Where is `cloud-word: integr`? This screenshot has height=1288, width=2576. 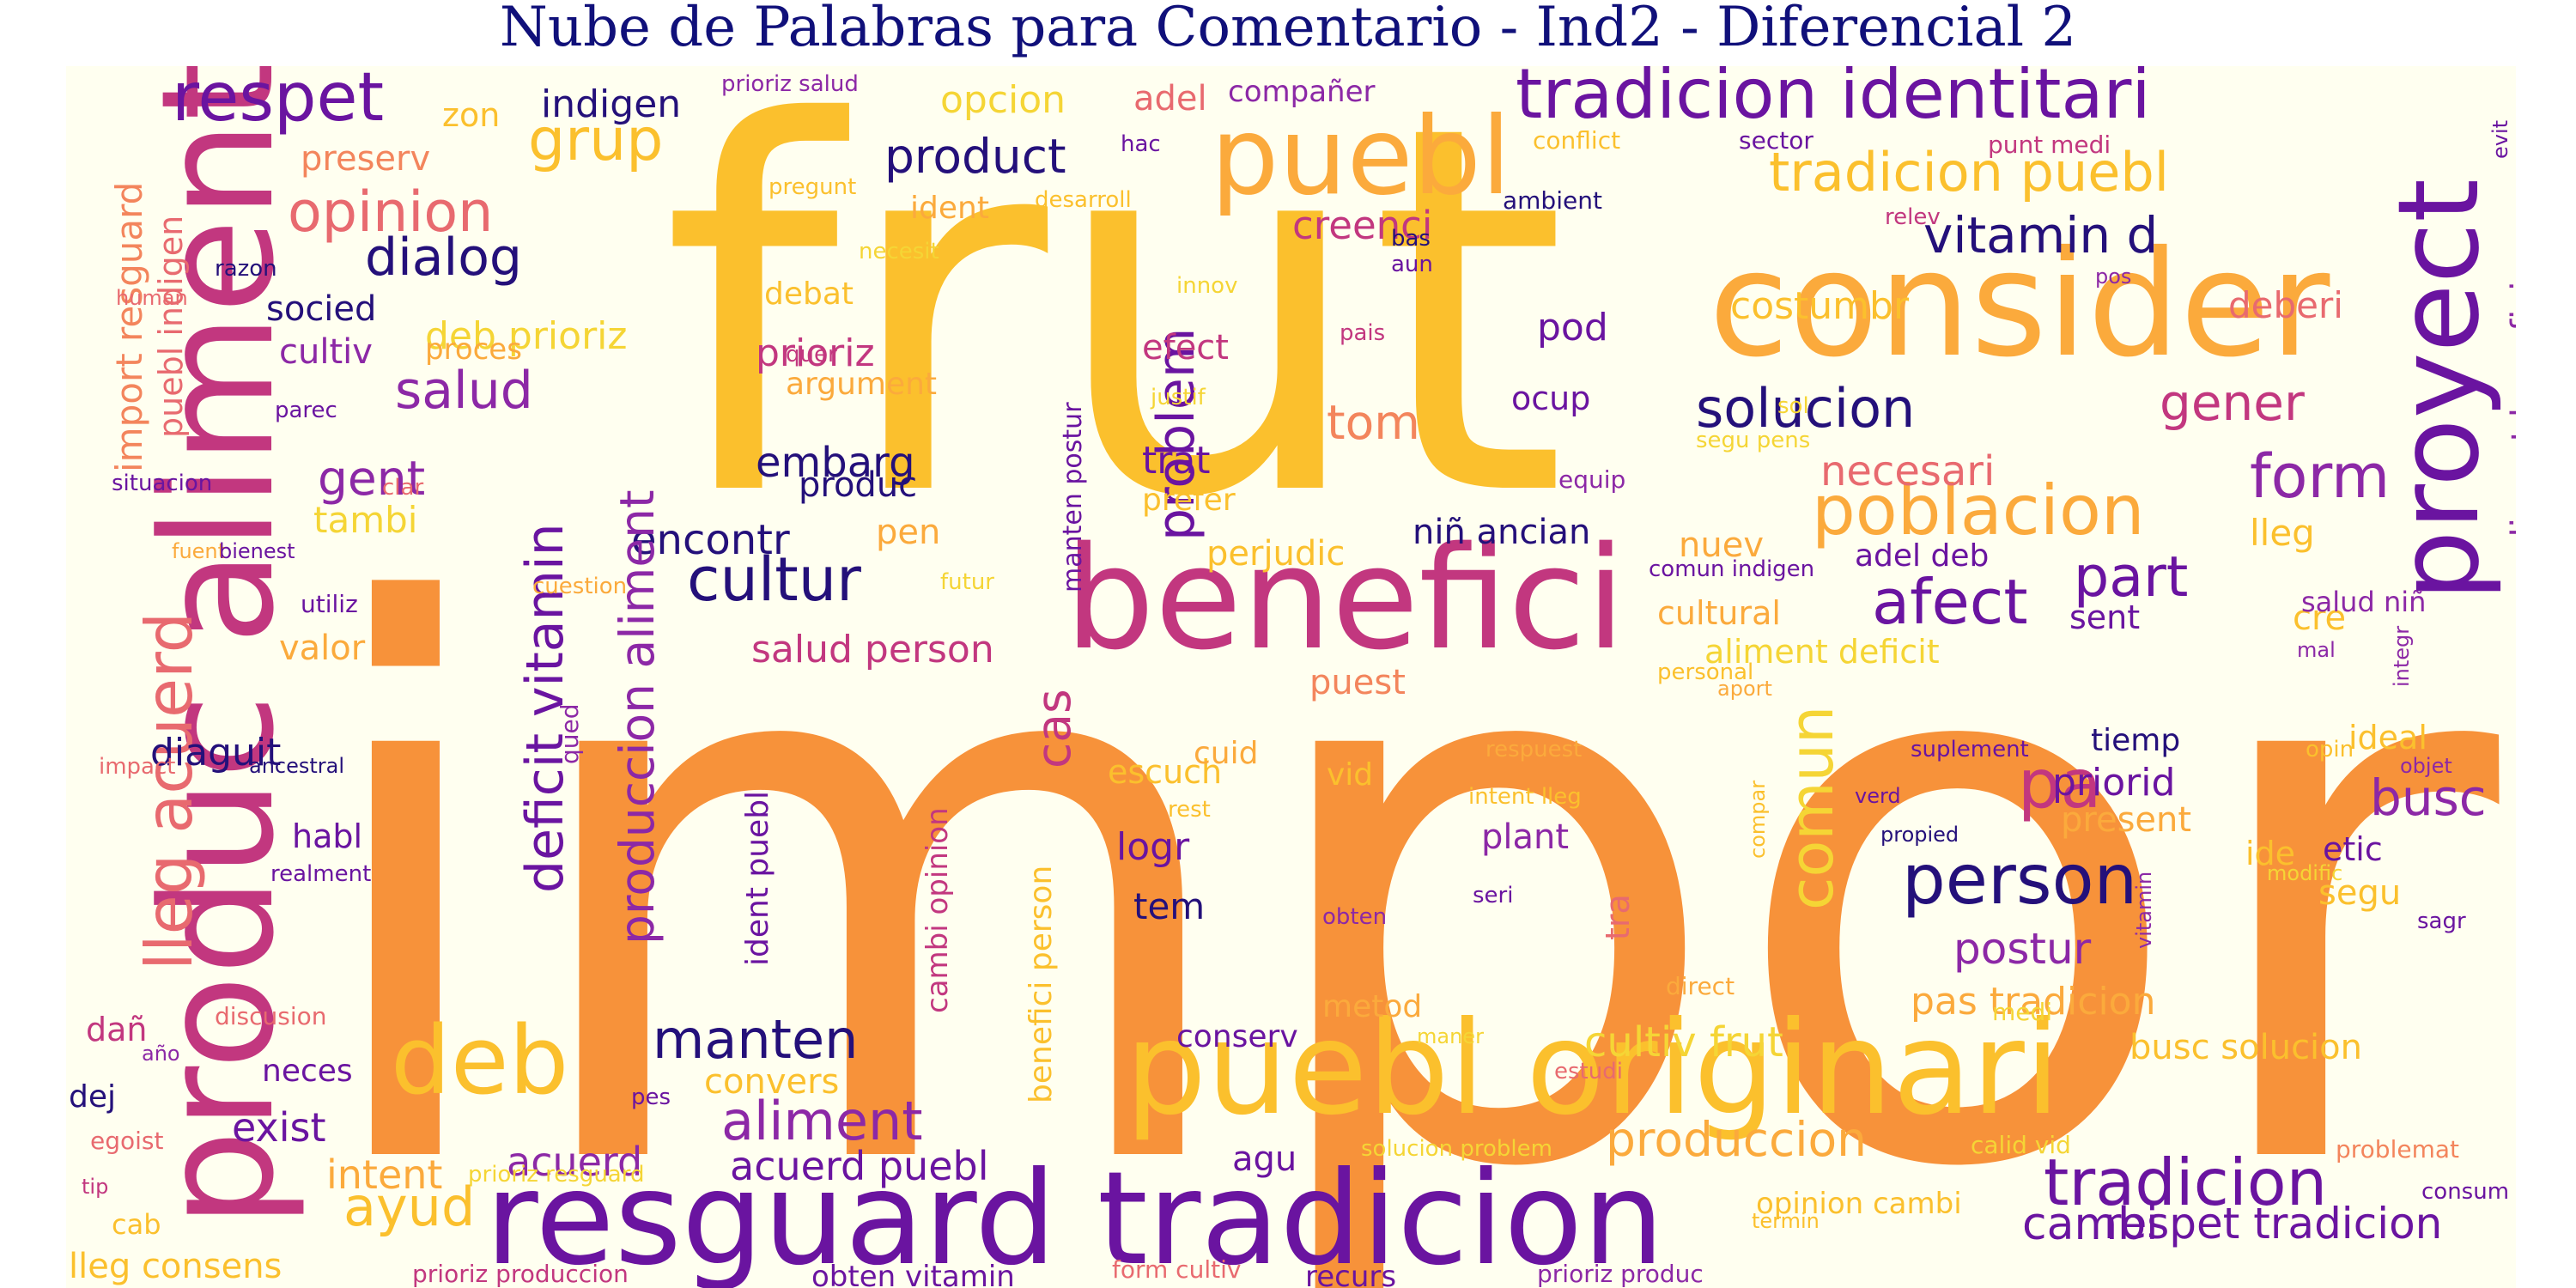
cloud-word: integr is located at coordinates (2402, 656).